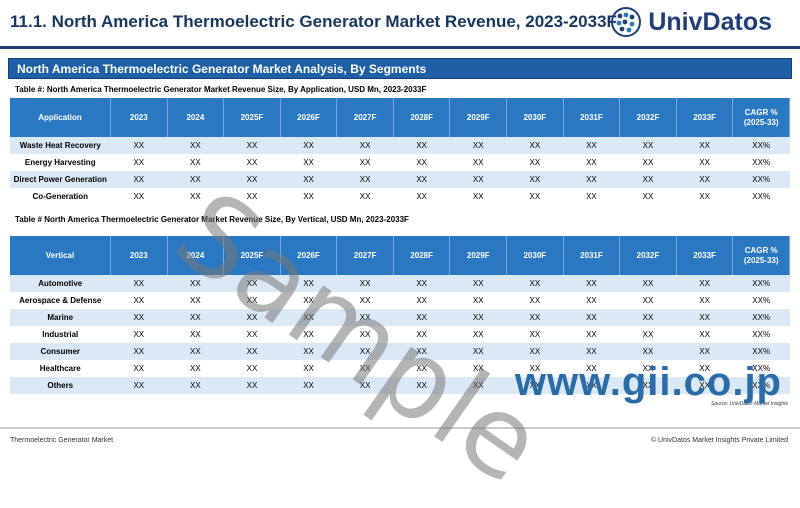  I want to click on row-label: Co-Generation, so click(60, 196).